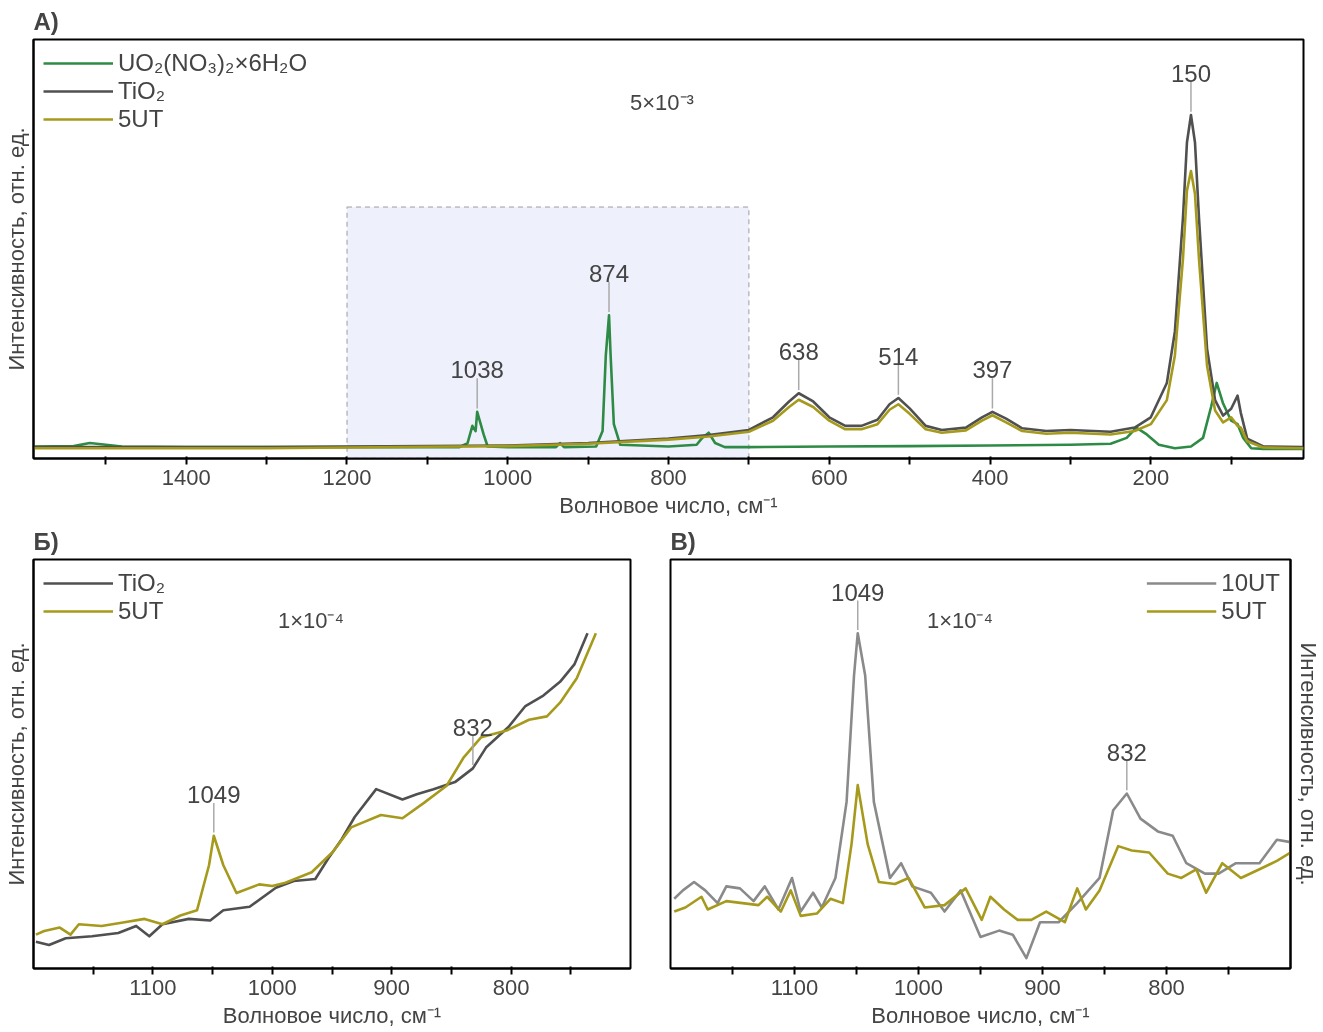 This screenshot has width=1323, height=1032. Describe the element at coordinates (798, 351) in the screenshot. I see `annotation: 638` at that location.